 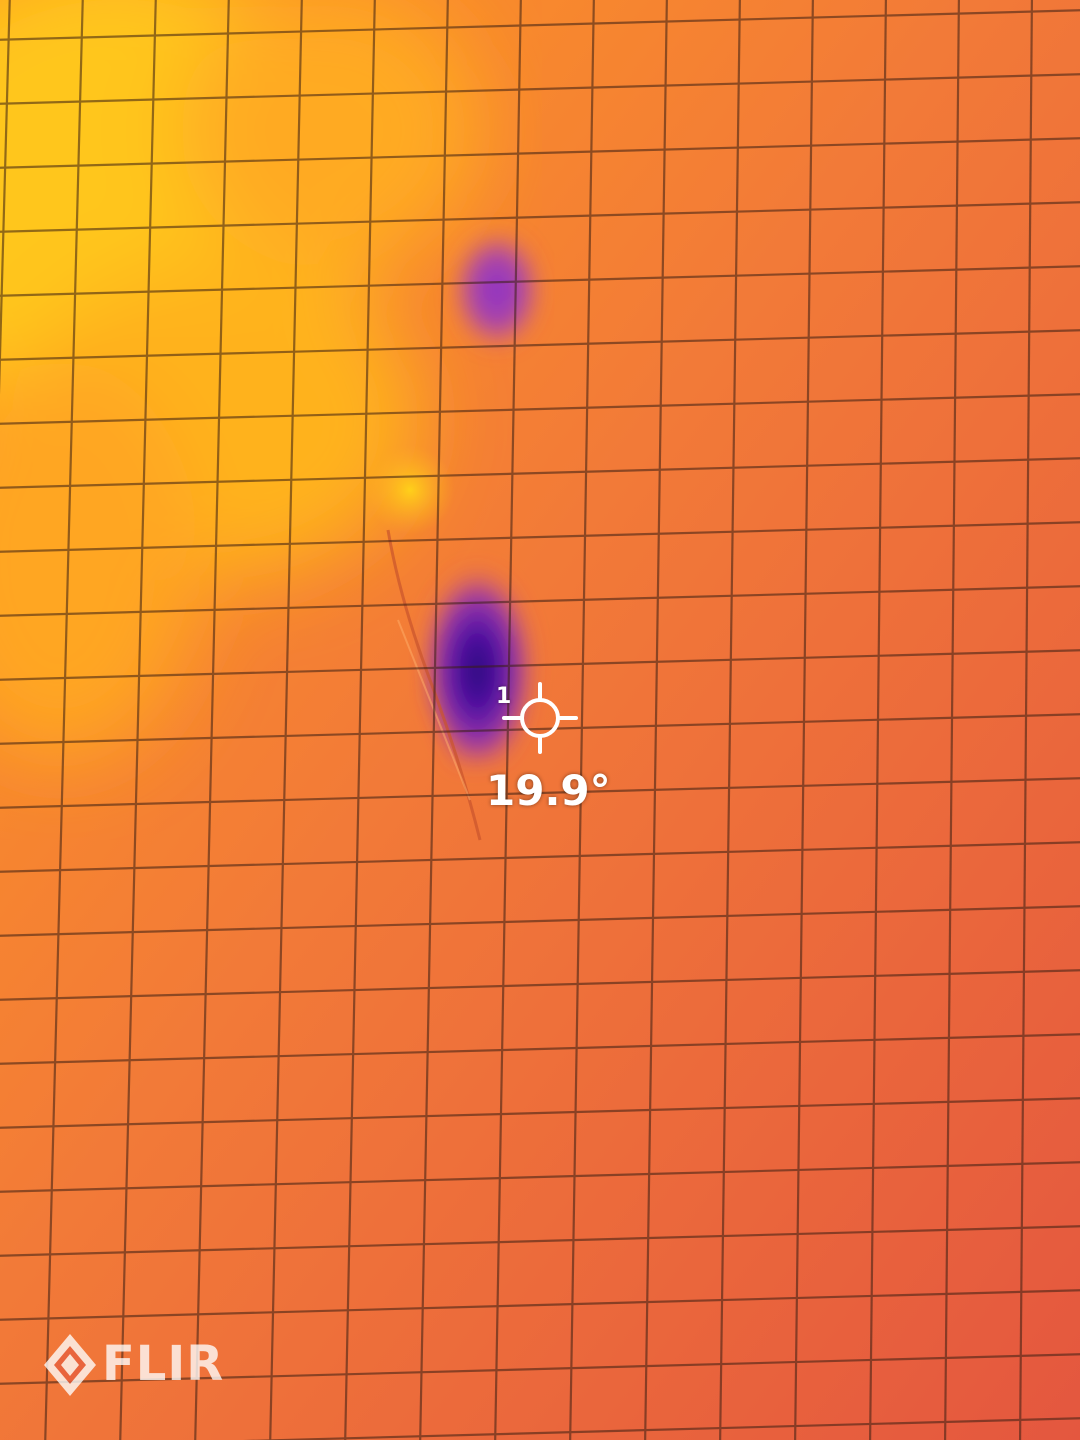 I want to click on crosshair-icon, so click(x=540, y=718).